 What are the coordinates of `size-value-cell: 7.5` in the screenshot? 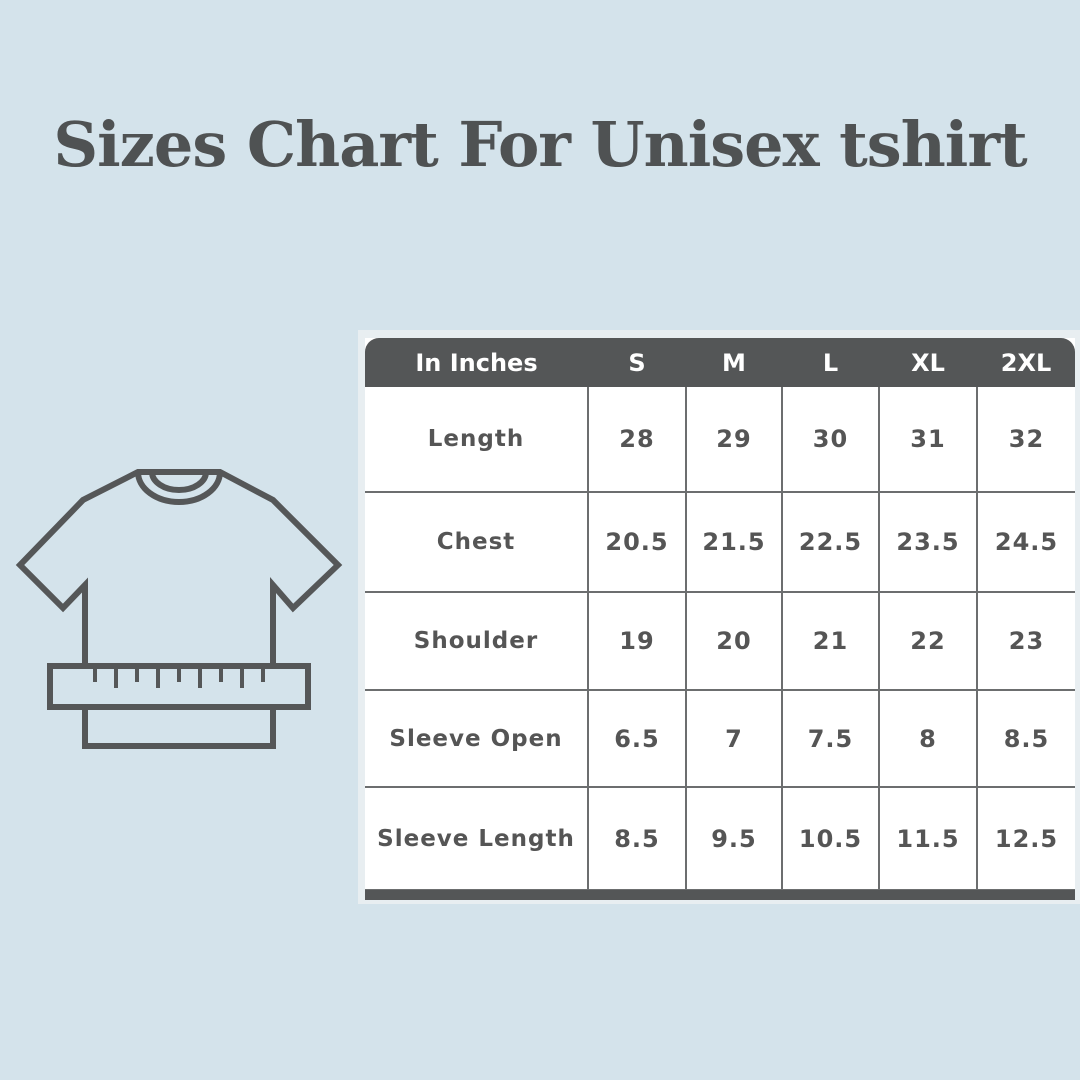 It's located at (831, 739).